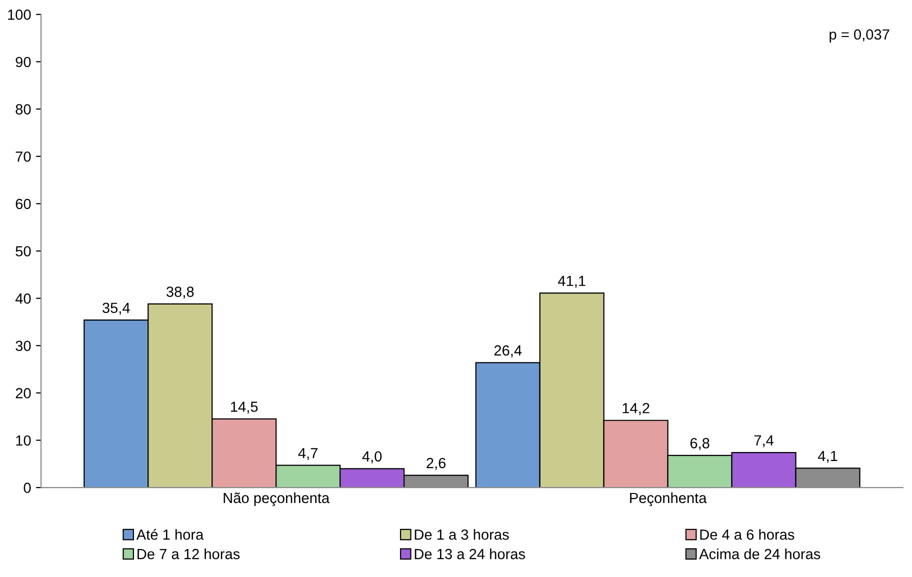  I want to click on y-tick-label: 30, so click(23, 346).